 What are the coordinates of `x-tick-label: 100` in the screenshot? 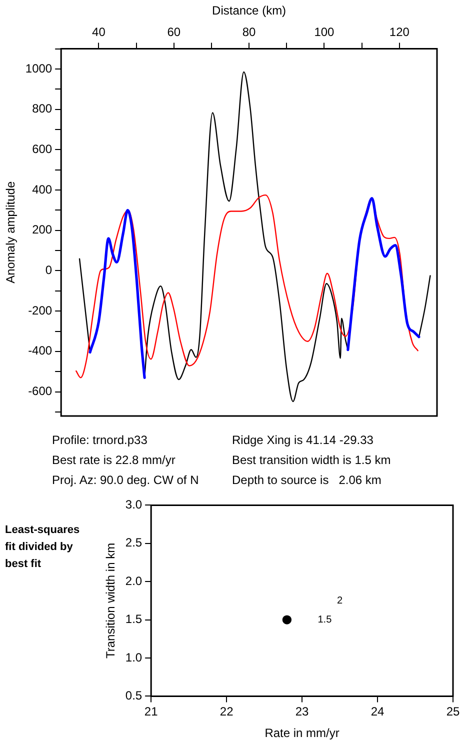 It's located at (324, 31).